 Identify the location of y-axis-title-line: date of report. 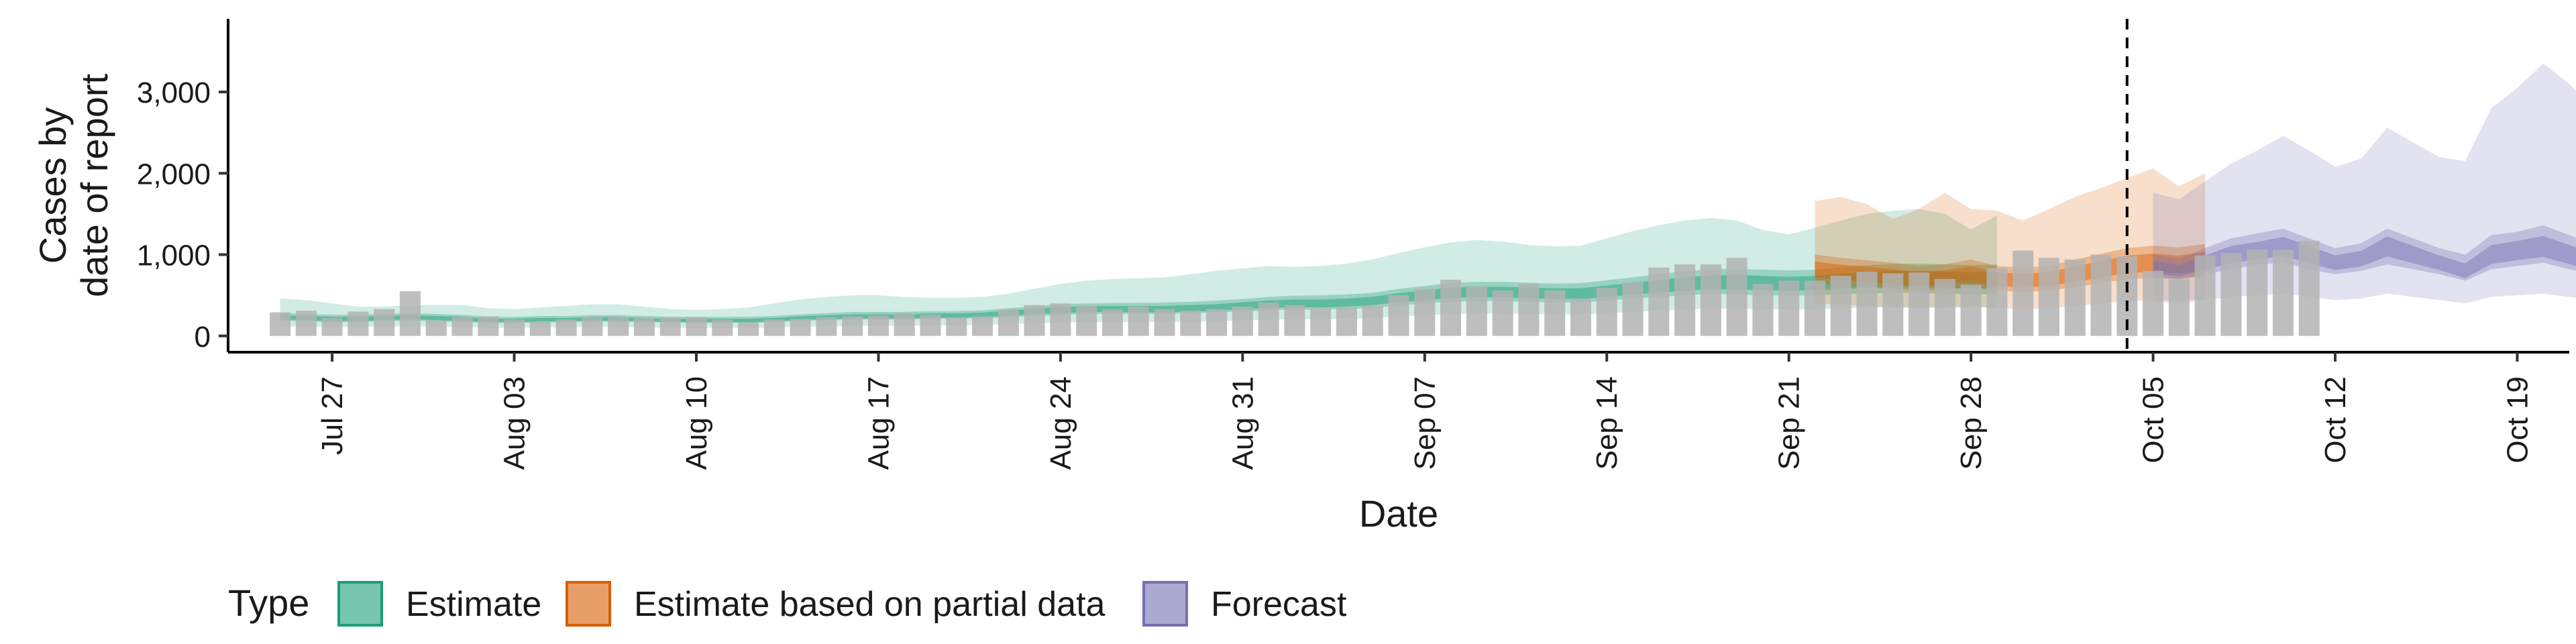
(94, 186).